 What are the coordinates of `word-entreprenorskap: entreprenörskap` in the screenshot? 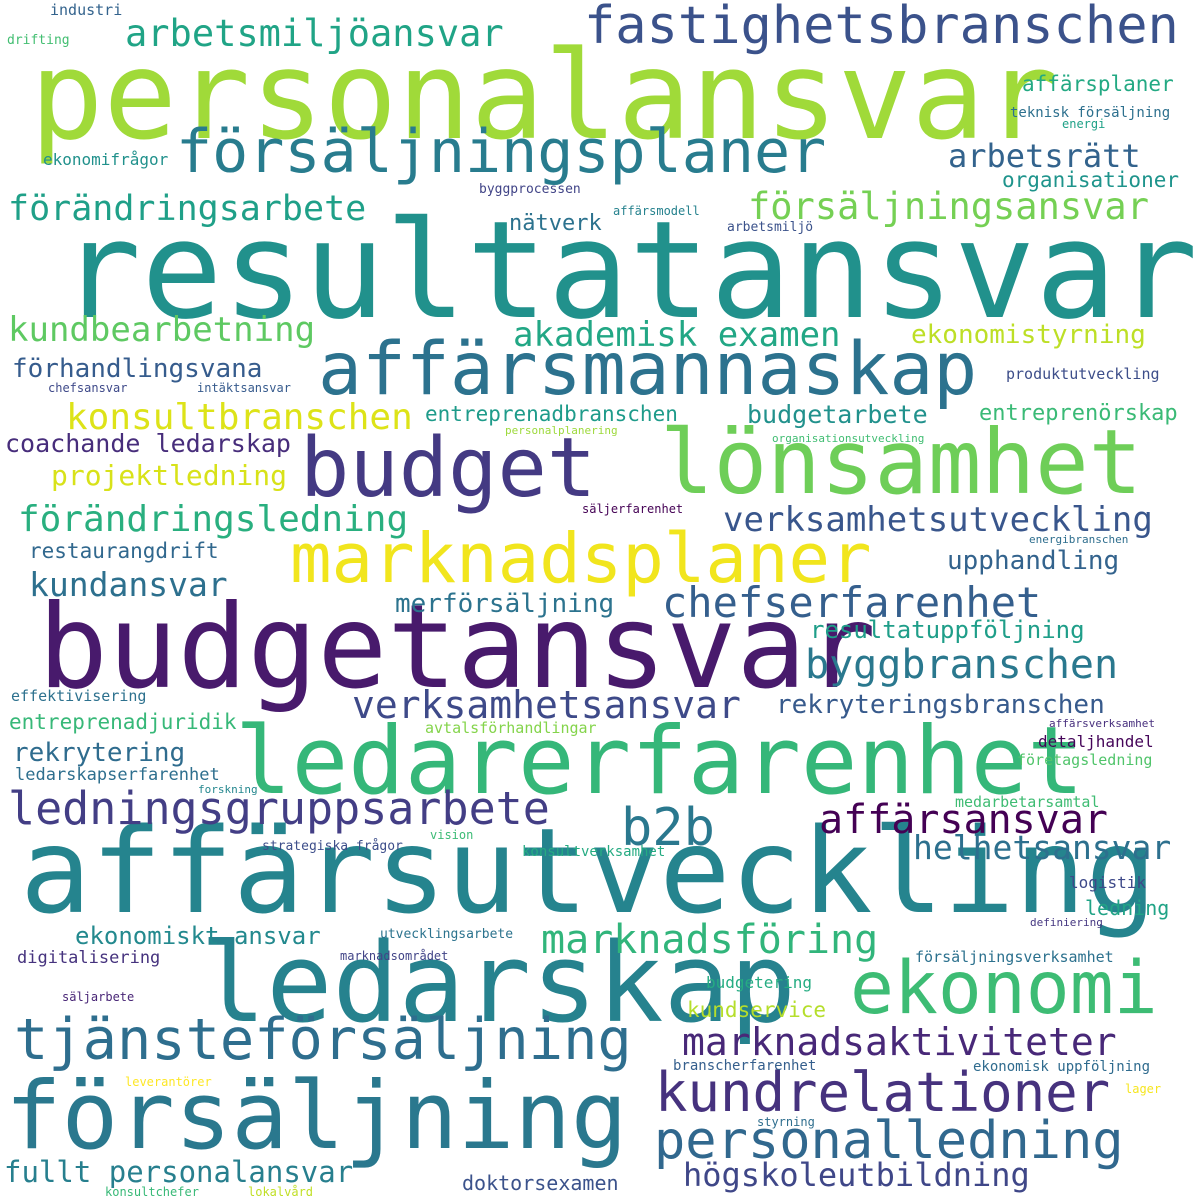 It's located at (1078, 413).